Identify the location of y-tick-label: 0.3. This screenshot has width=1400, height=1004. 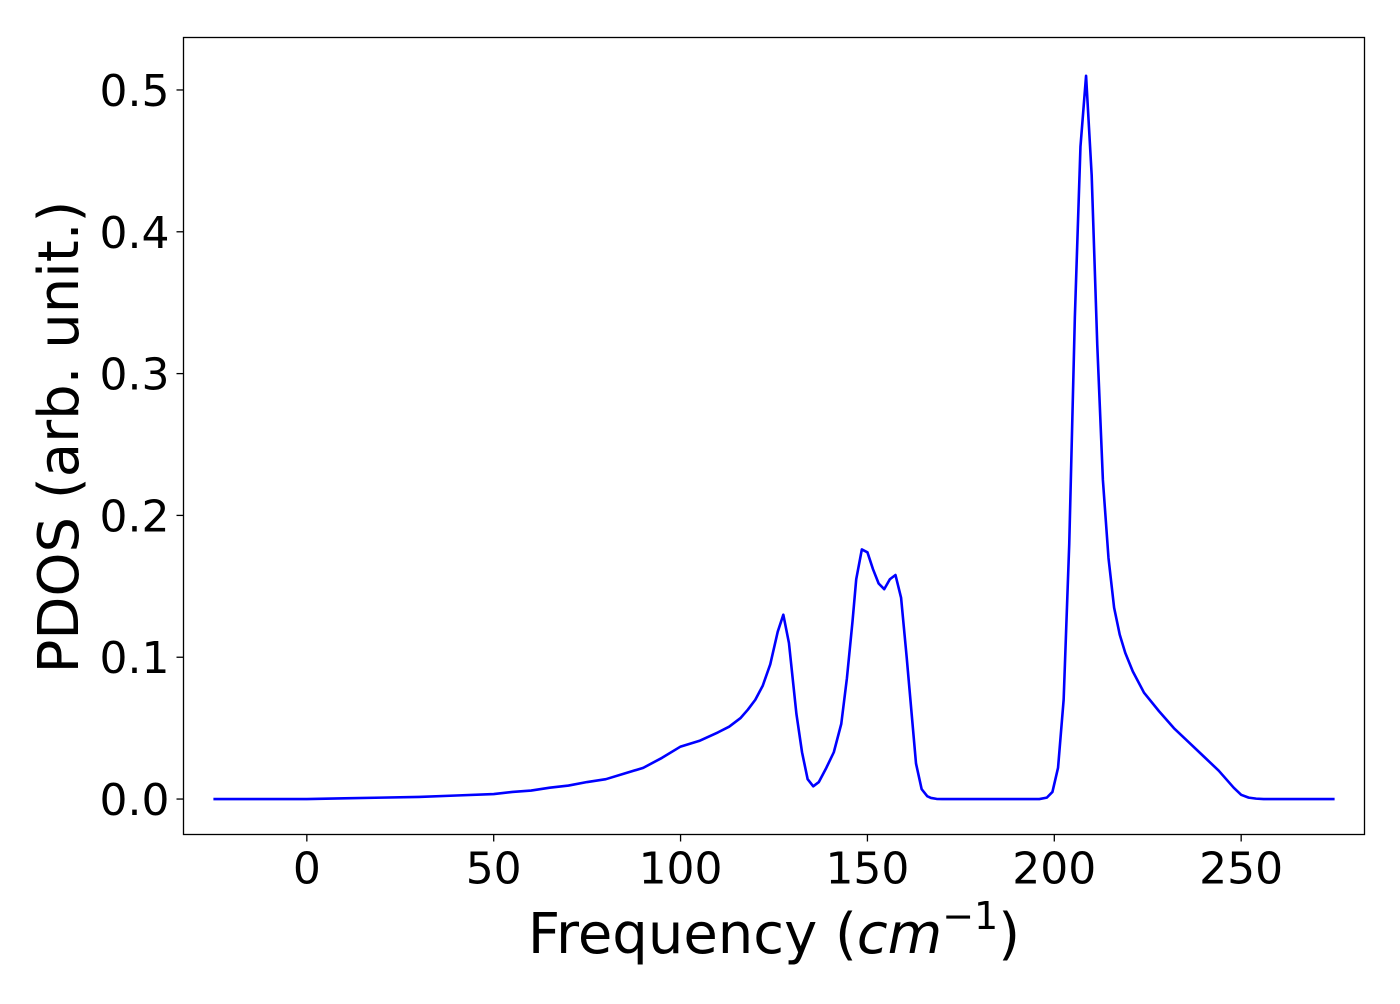
(135, 375).